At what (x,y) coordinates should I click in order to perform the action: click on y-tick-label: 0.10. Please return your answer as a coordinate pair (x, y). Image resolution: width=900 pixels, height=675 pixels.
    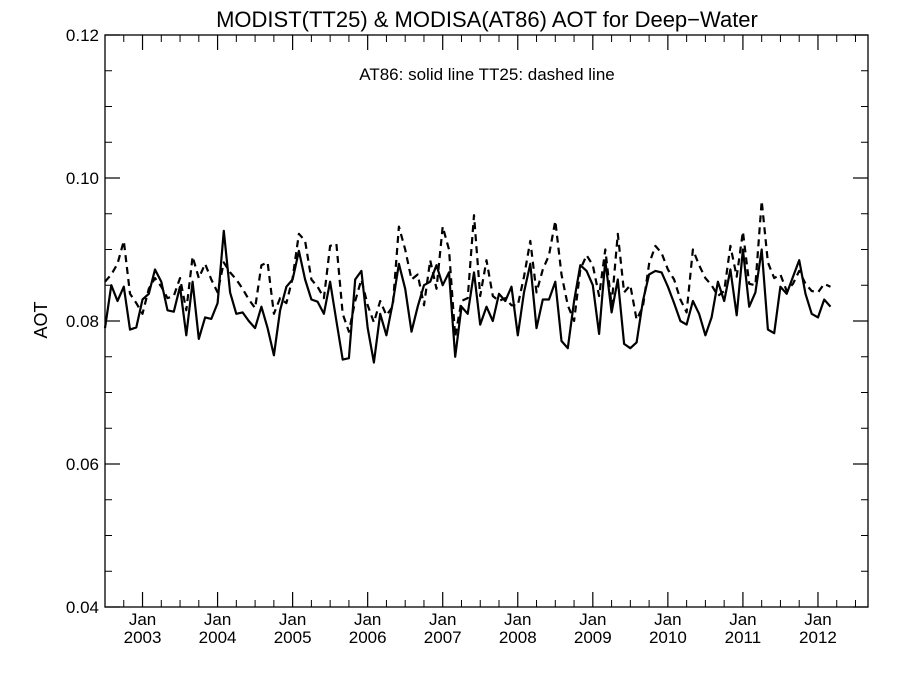
    Looking at the image, I should click on (82, 178).